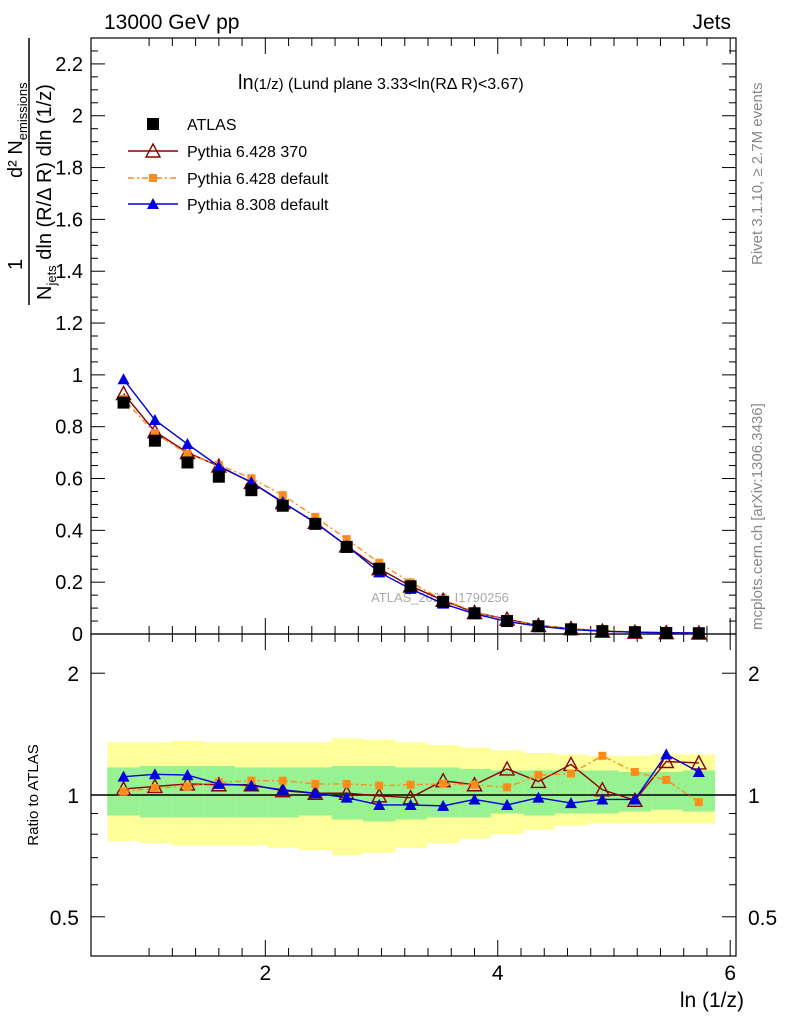  I want to click on ratio-y-tick-label-right: 0.5, so click(762, 918).